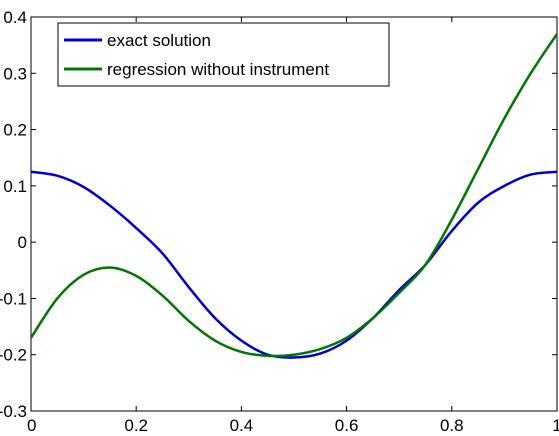 The width and height of the screenshot is (559, 436). I want to click on y-tick-label: -0.3, so click(13, 411).